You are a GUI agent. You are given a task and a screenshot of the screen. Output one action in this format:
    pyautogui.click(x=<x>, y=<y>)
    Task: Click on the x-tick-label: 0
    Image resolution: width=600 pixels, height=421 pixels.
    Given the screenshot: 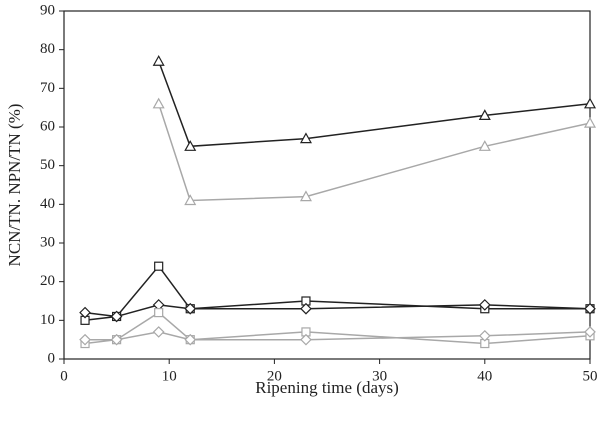 What is the action you would take?
    pyautogui.click(x=64, y=376)
    